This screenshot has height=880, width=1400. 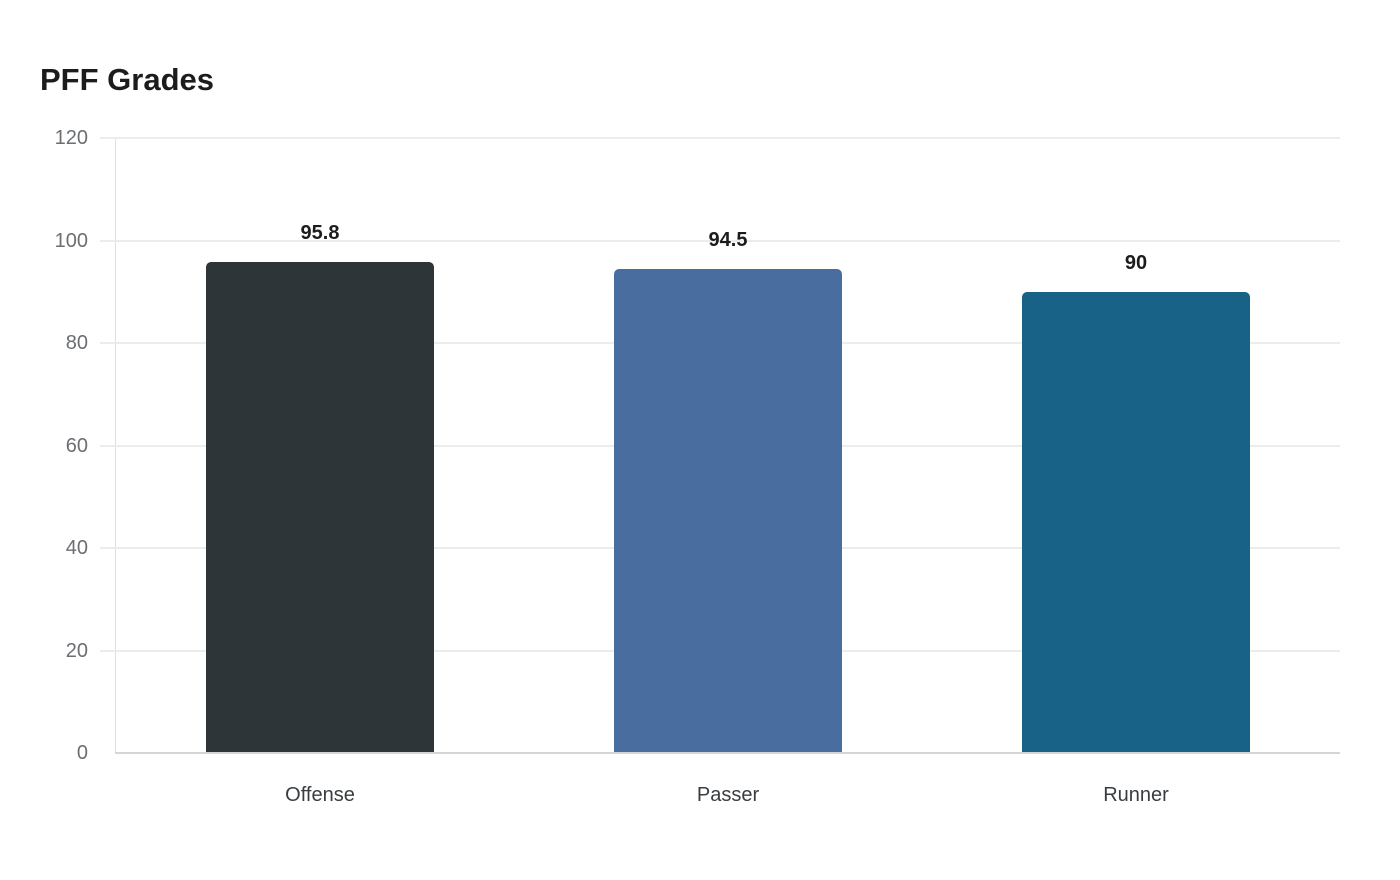 What do you see at coordinates (1136, 795) in the screenshot?
I see `x-tick-label: Runner` at bounding box center [1136, 795].